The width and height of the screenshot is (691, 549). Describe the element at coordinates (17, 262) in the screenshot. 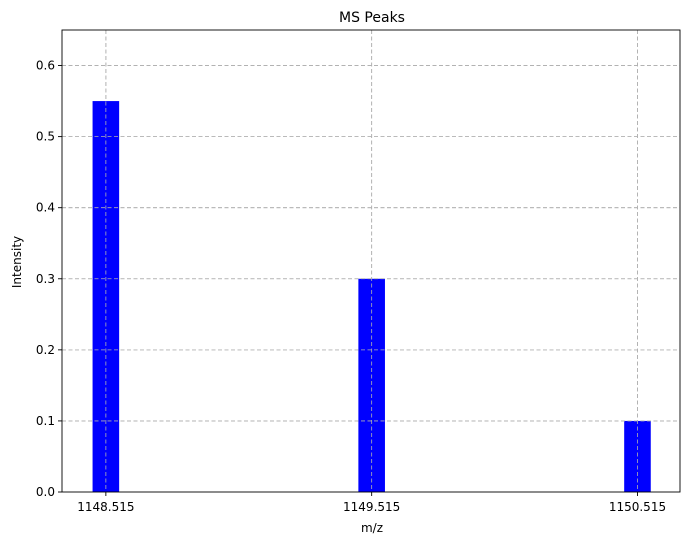

I see `y-axis-label: Intensity` at that location.